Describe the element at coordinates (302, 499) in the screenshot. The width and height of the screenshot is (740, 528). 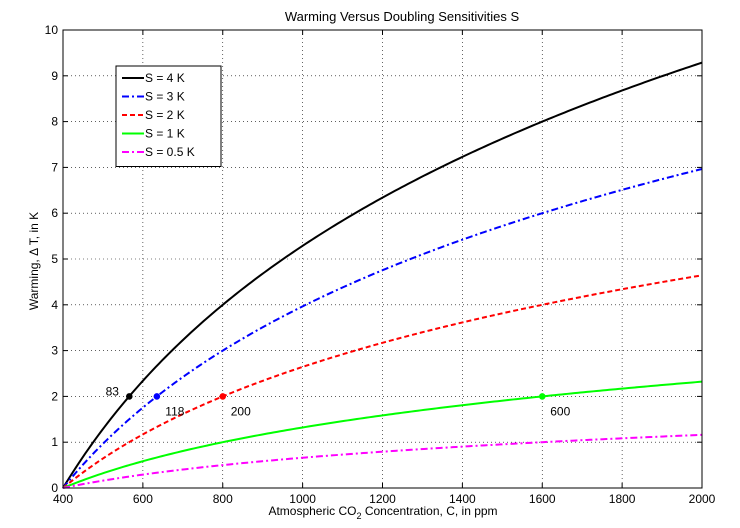
I see `x-tick-label: 1000` at that location.